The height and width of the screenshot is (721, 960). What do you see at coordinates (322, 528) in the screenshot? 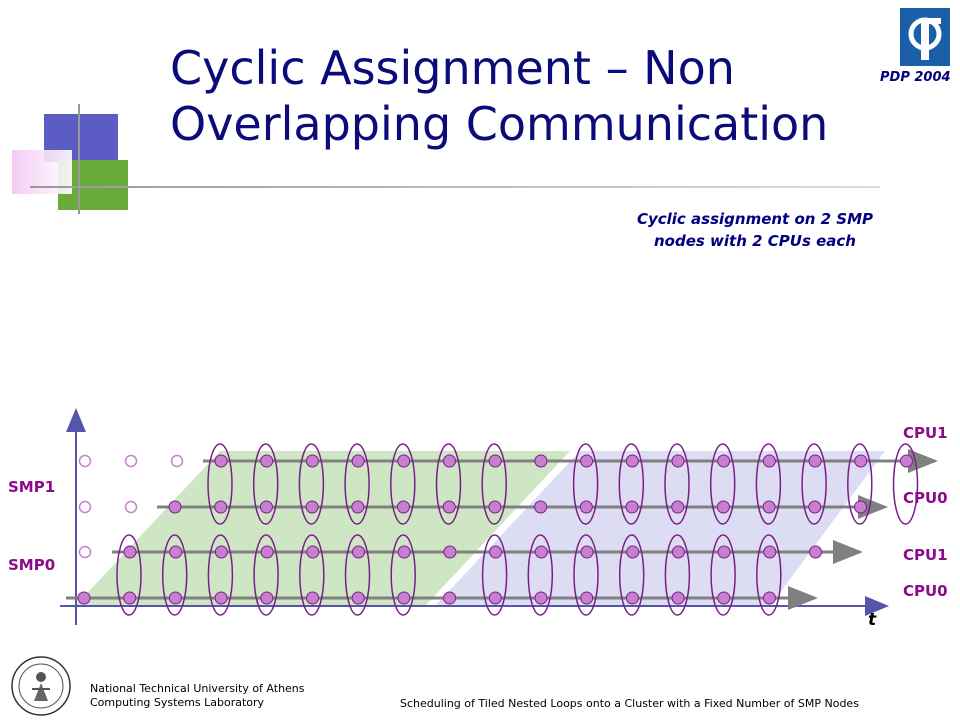
I see `green-tile-region` at bounding box center [322, 528].